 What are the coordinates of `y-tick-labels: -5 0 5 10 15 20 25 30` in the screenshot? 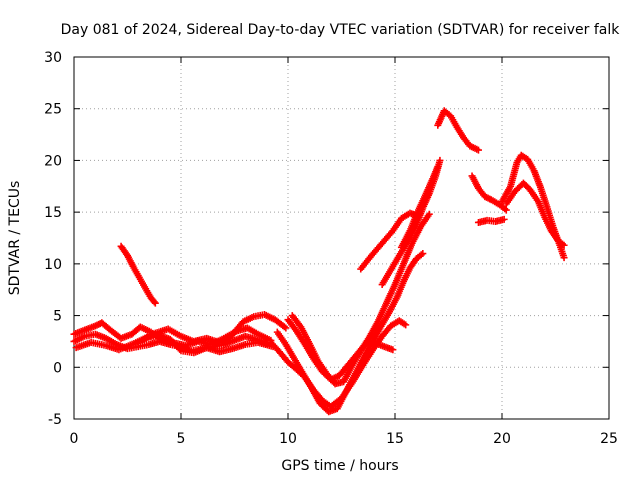 It's located at (53, 239).